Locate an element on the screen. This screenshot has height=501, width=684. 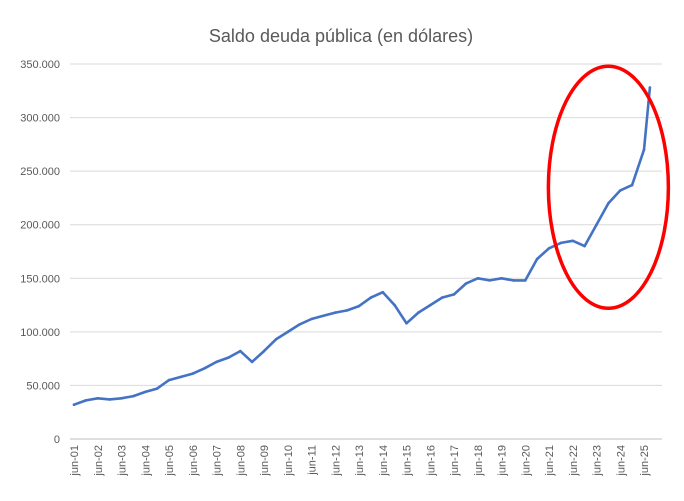
x-tick-label: jun-10 is located at coordinates (289, 461).